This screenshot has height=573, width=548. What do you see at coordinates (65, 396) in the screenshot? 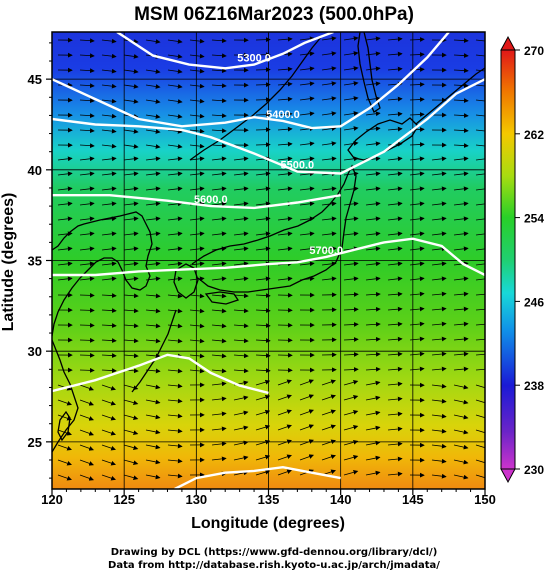
I see `coastline-east-china` at bounding box center [65, 396].